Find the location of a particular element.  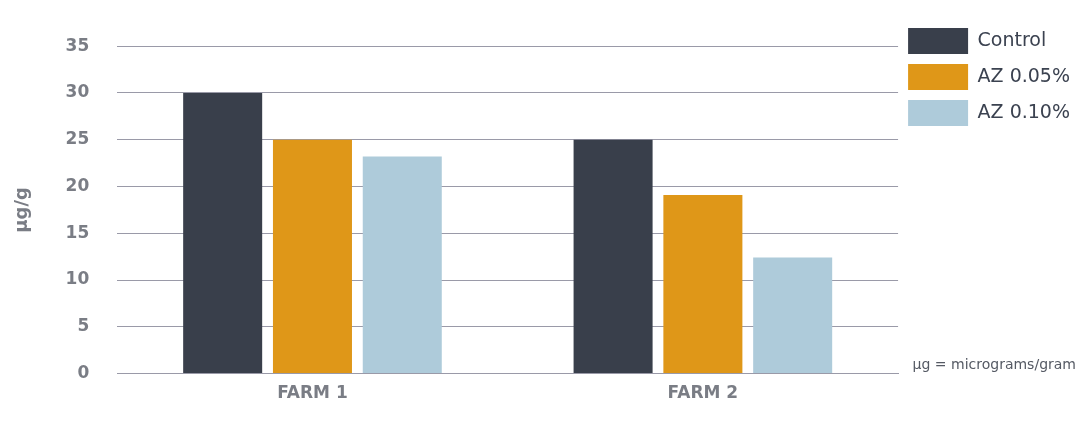

y-tick-label: 5 is located at coordinates (83, 325).